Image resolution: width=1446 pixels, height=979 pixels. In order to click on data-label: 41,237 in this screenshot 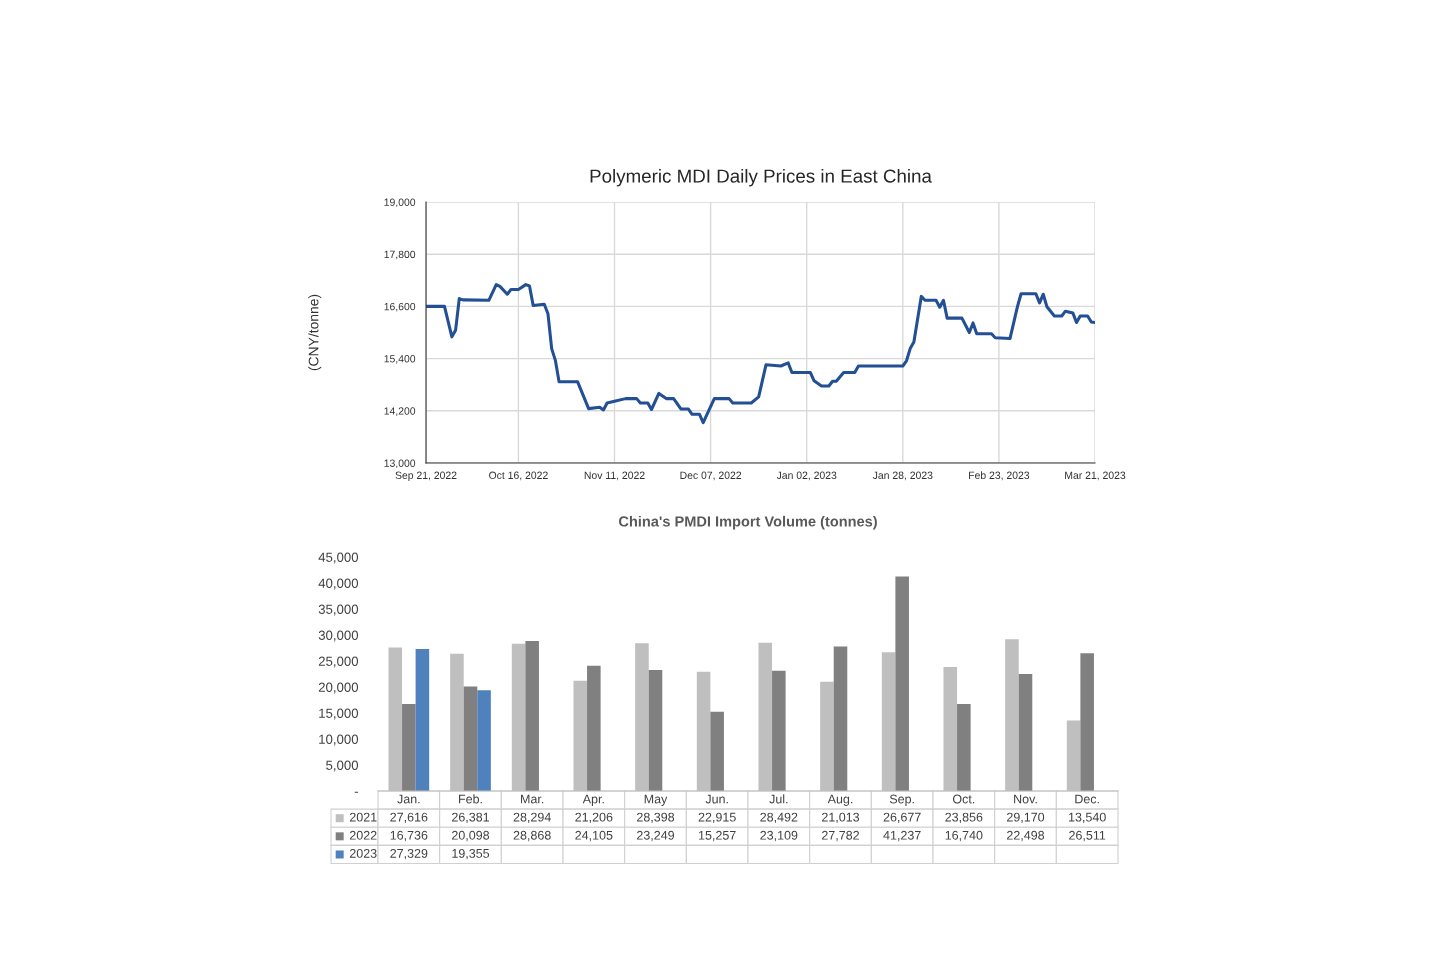, I will do `click(902, 836)`.